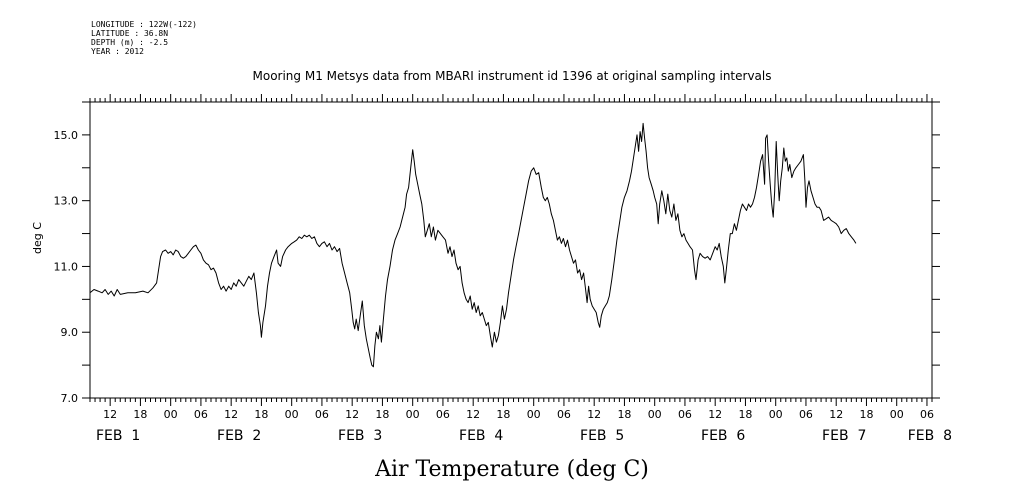 The width and height of the screenshot is (1009, 504). I want to click on y-tick-label: 15.0, so click(66, 135).